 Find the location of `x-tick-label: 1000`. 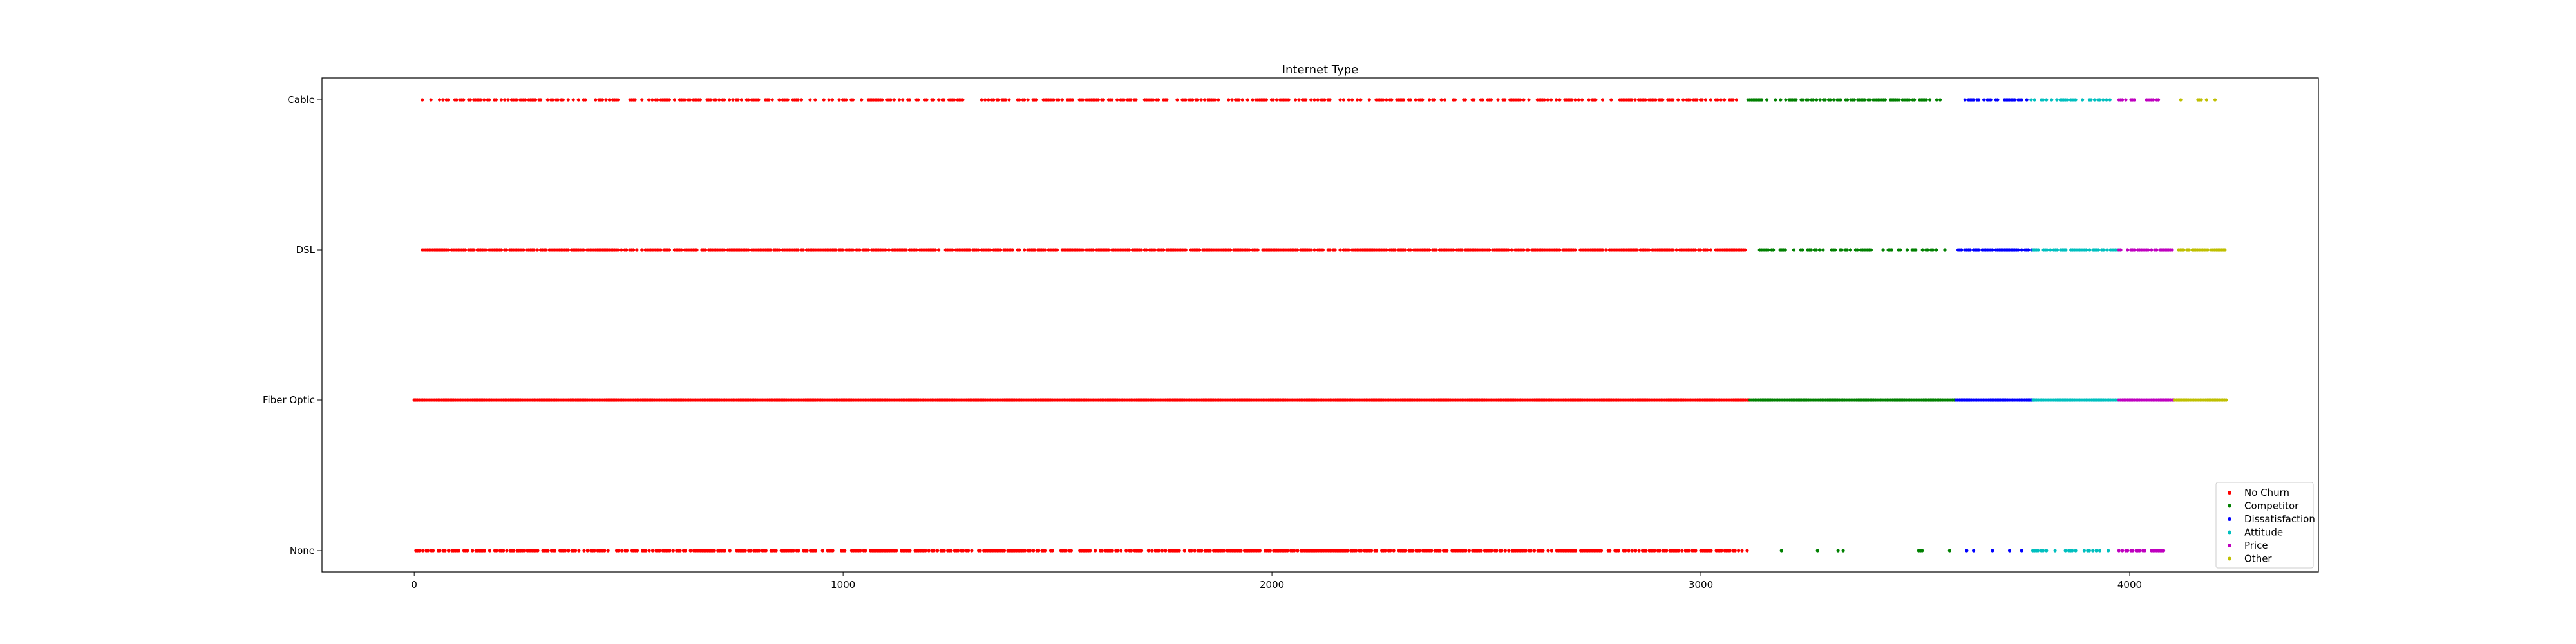

x-tick-label: 1000 is located at coordinates (843, 585).